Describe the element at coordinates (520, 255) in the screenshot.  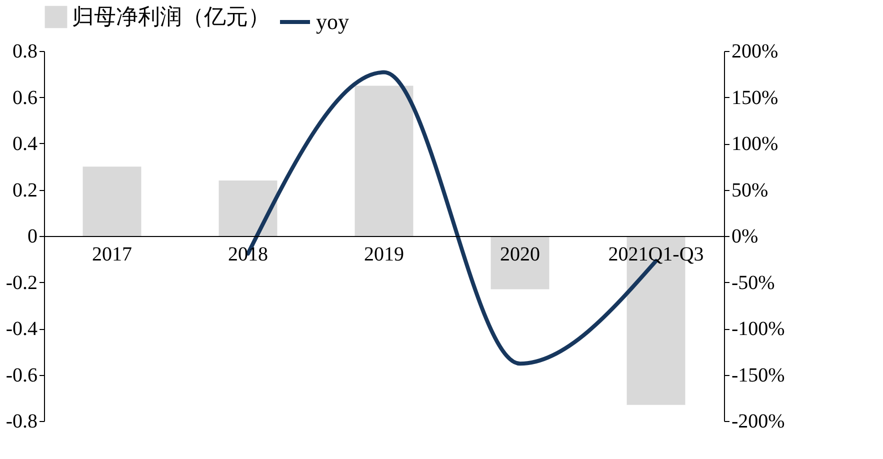
I see `x-tick-label: 2020` at that location.